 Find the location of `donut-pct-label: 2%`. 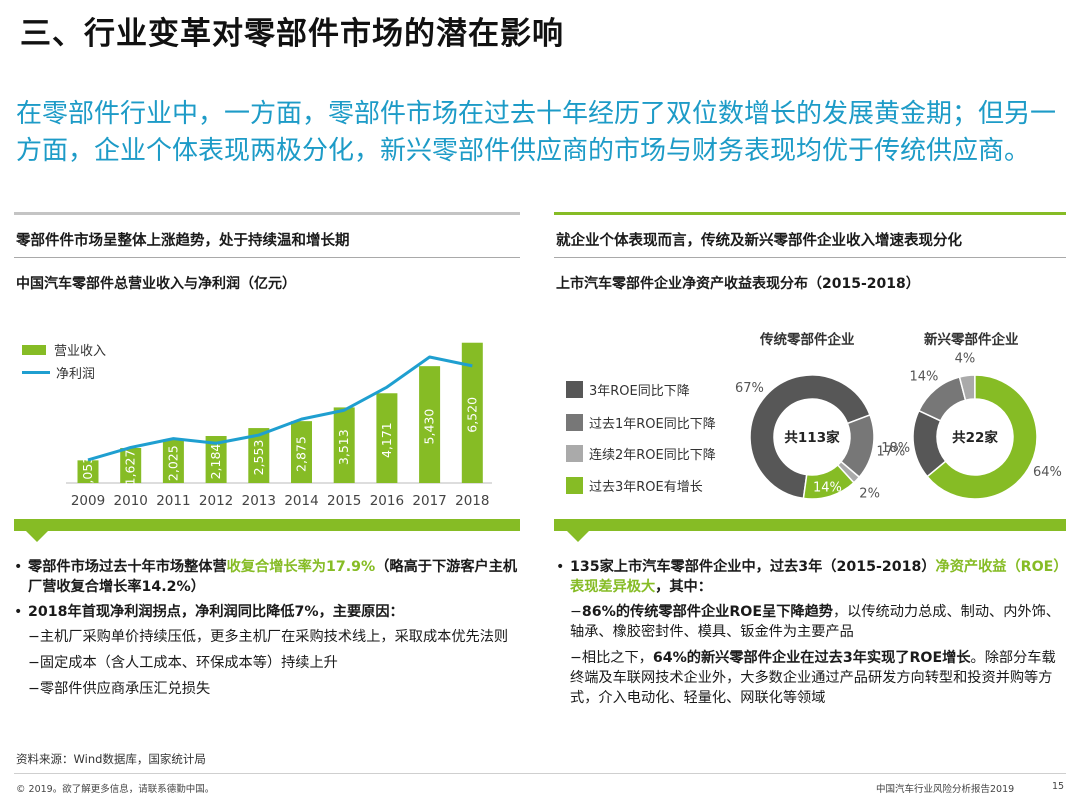

donut-pct-label: 2% is located at coordinates (869, 494).